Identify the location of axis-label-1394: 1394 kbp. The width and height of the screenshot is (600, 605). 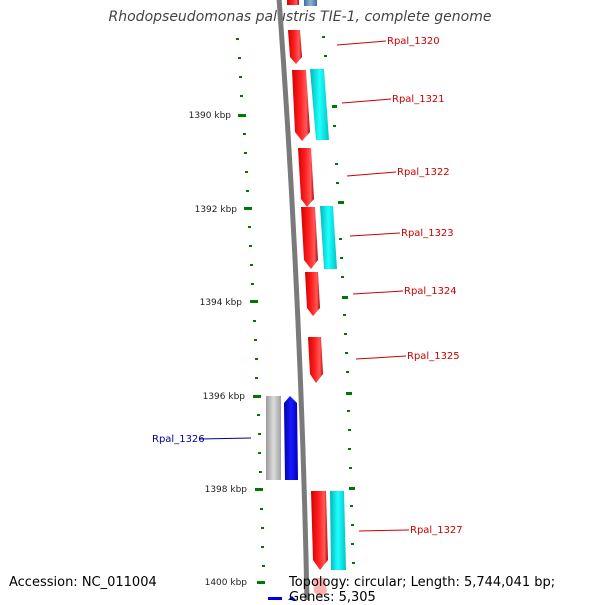
(221, 303).